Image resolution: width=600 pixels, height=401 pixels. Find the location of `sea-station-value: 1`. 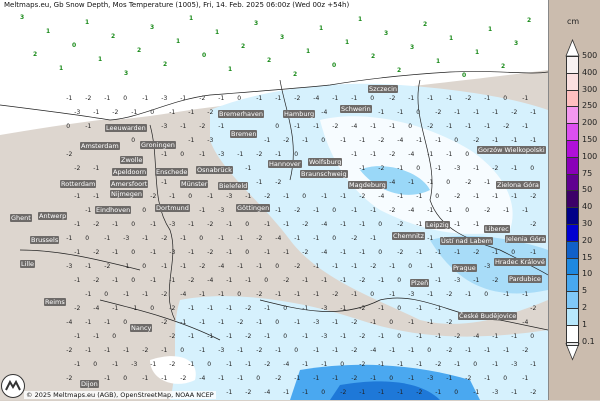

sea-station-value: 1 is located at coordinates (48, 31).